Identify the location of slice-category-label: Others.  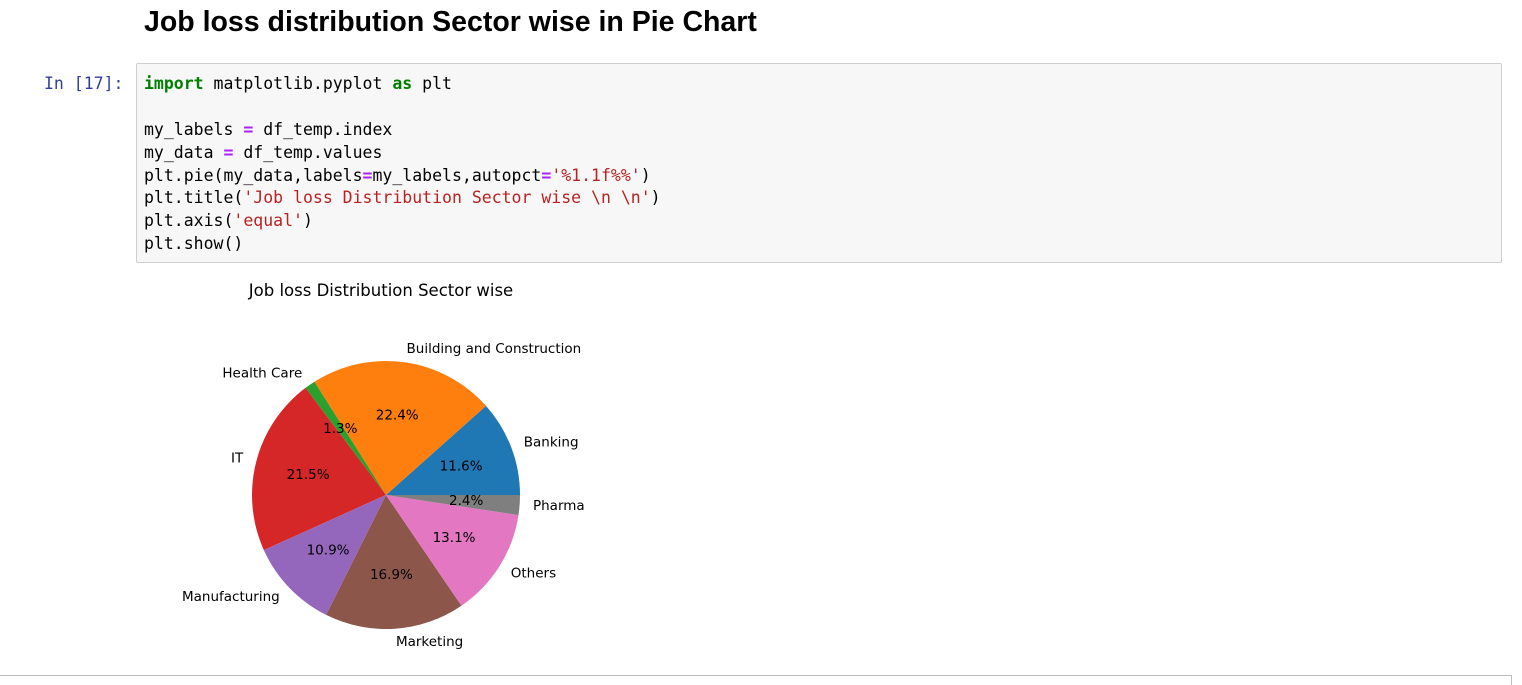
(533, 574).